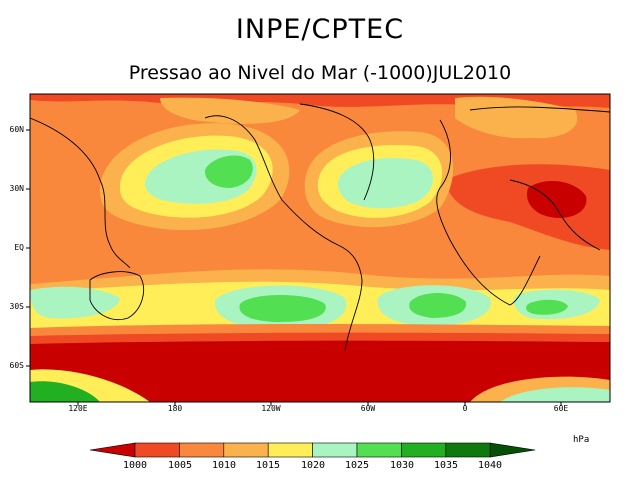 The width and height of the screenshot is (640, 494). Describe the element at coordinates (438, 305) in the screenshot. I see `region-1030-satl` at that location.